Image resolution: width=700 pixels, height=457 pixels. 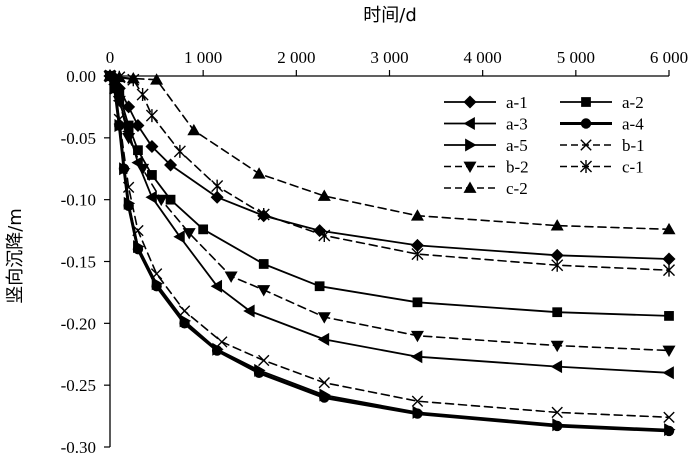 I want to click on legend: a-1 a-2 a-3 a-4 a-5 b-1 b-2 c-1 c-2, so click(x=544, y=145).